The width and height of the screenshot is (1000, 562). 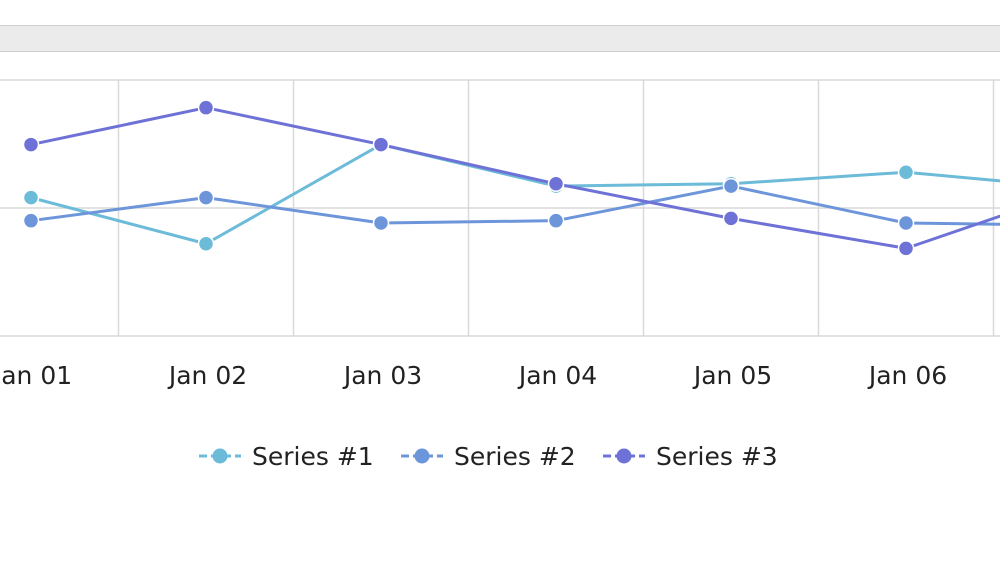 I want to click on legend: Series #1 Series #2 Series #3, so click(x=488, y=456).